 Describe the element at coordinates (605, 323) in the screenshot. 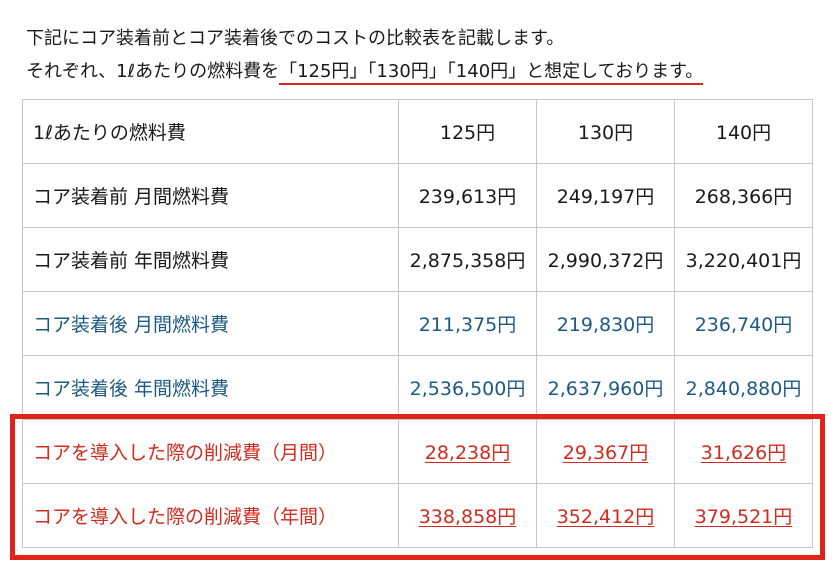

I see `cell-value: 219,830円` at that location.